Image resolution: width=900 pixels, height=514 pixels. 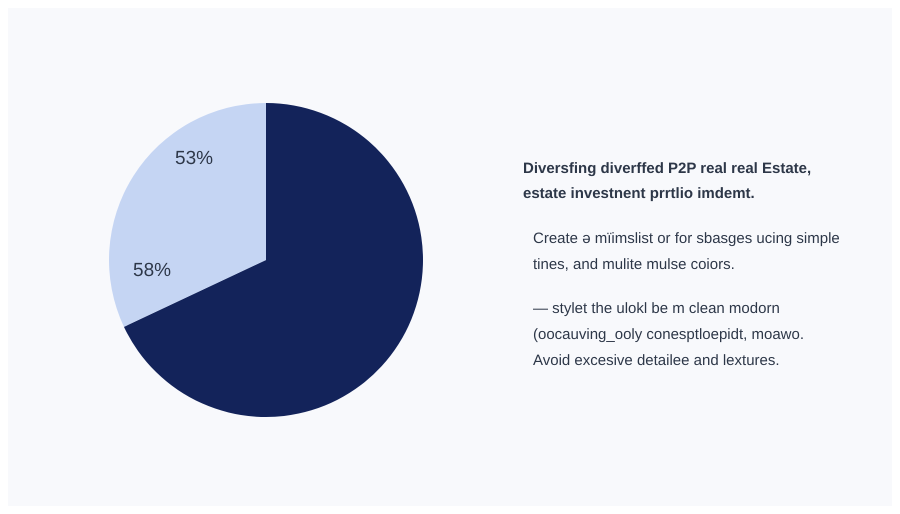 What do you see at coordinates (667, 181) in the screenshot?
I see `text: Diversfing diverffed P2P real real Estate, estate investnent prrtlio imdemt.` at bounding box center [667, 181].